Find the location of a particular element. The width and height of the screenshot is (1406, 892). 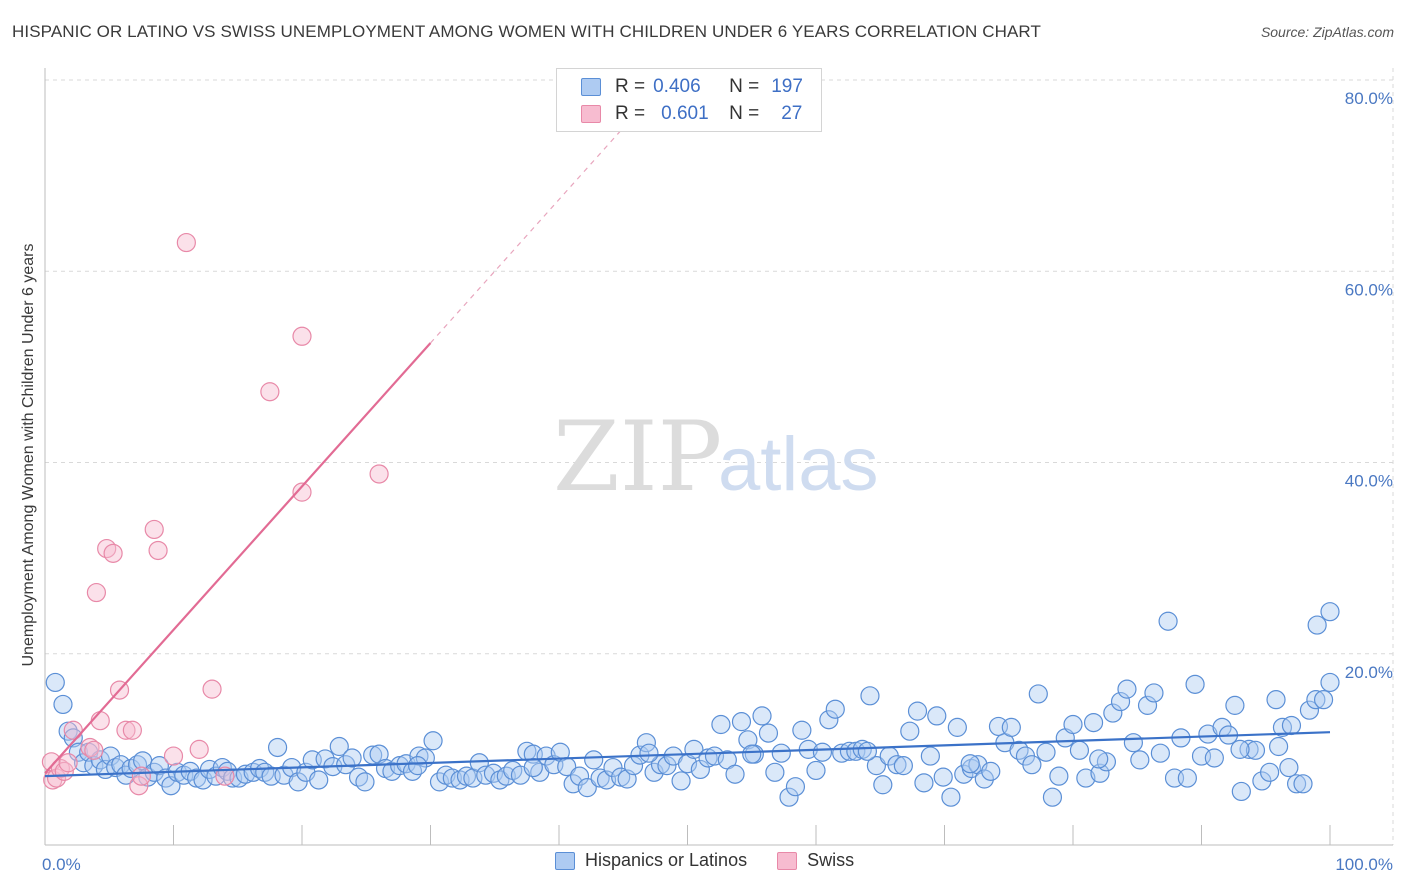

watermark: ZIP atlas is located at coordinates (716, 457).